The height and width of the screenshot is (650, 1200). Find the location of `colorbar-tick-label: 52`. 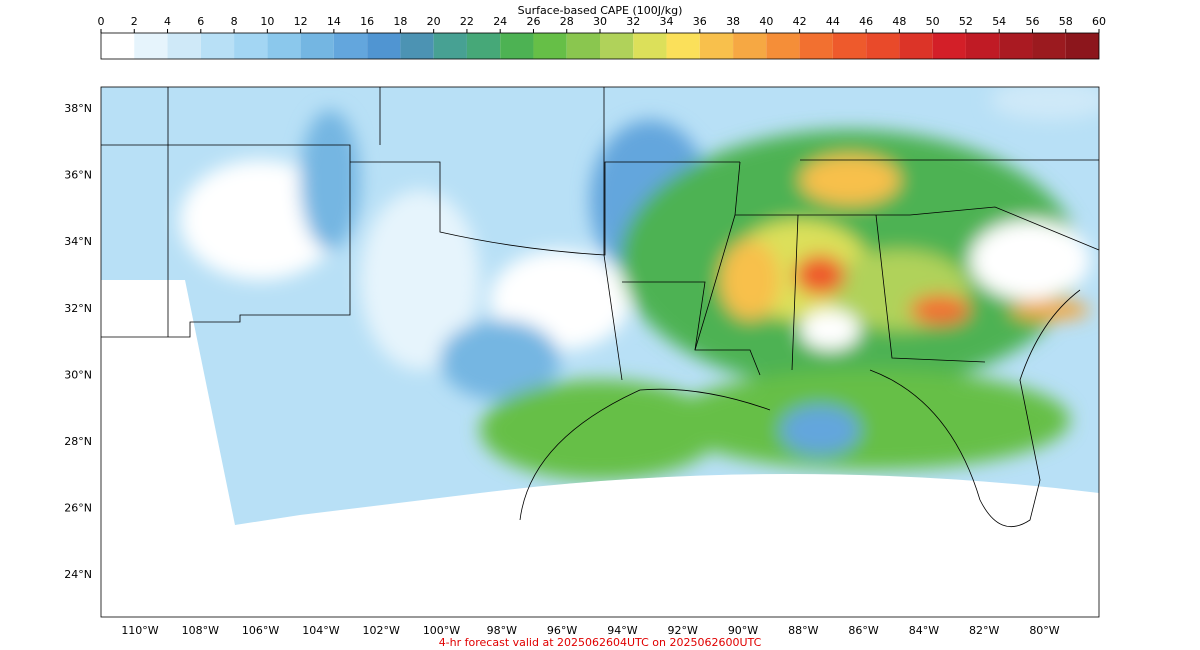

colorbar-tick-label: 52 is located at coordinates (966, 21).